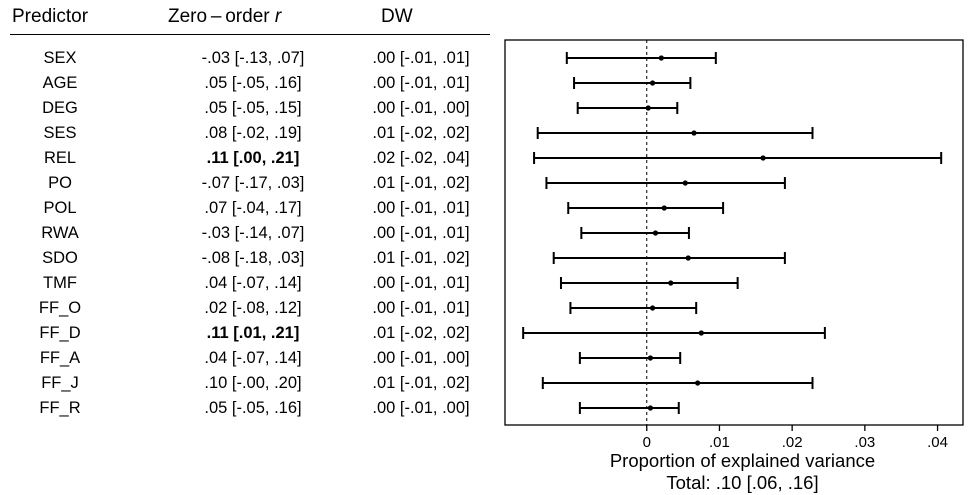  Describe the element at coordinates (60, 58) in the screenshot. I see `predictor-label: SEX` at that location.